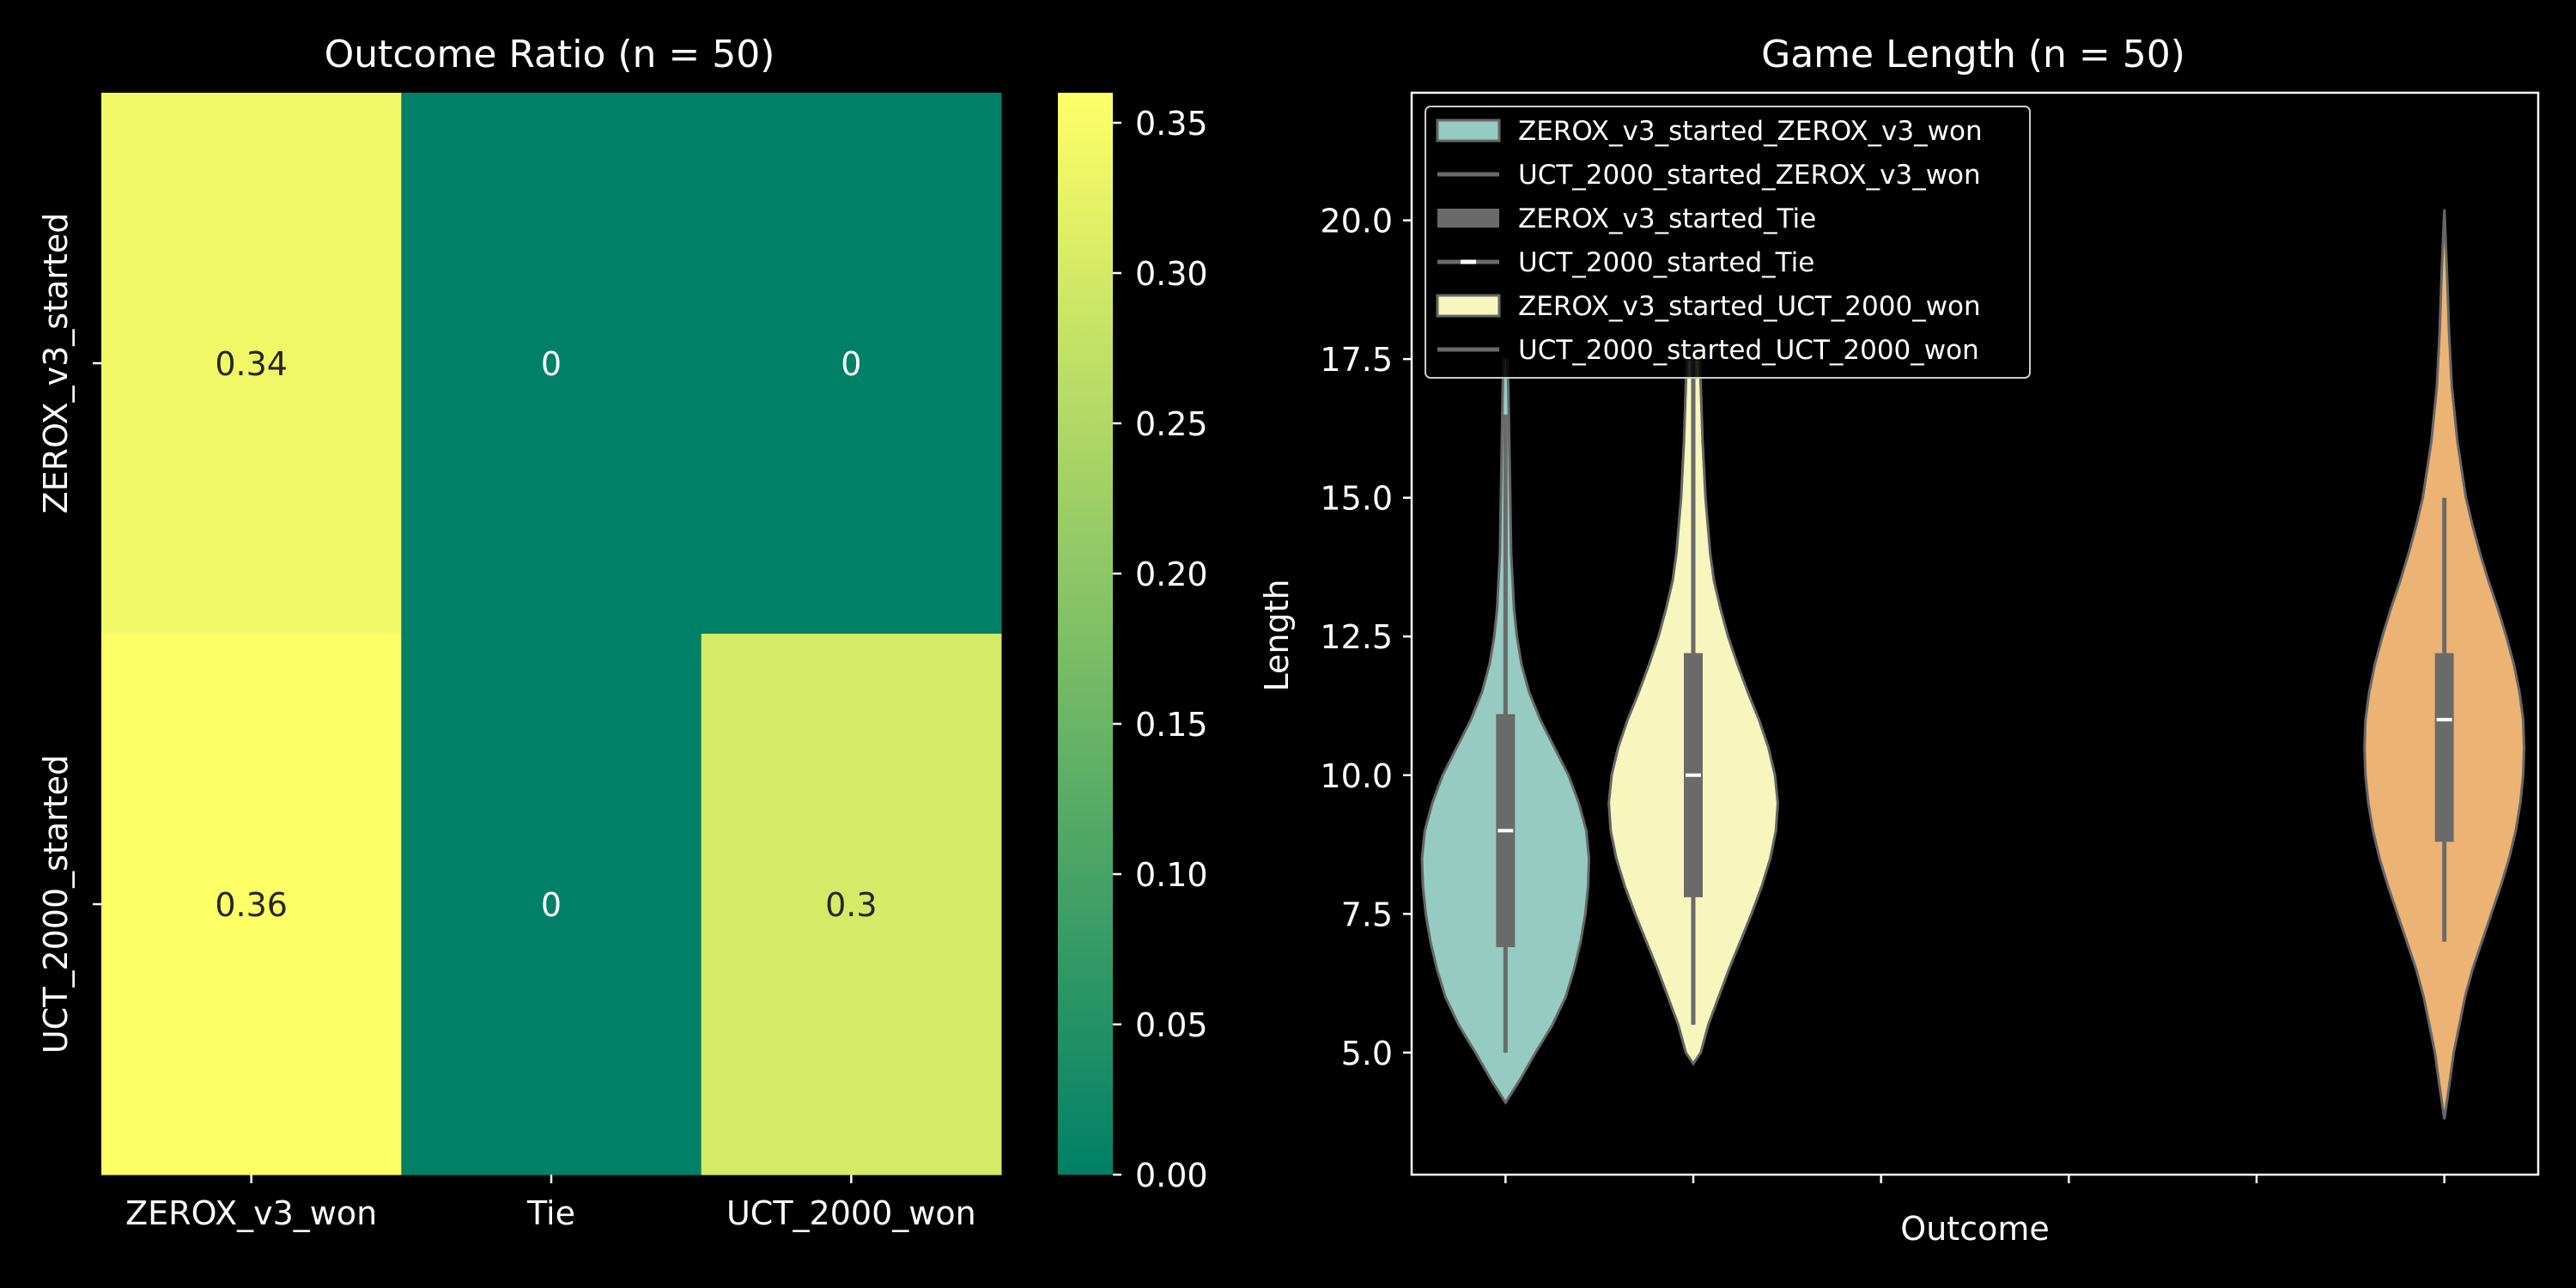 The height and width of the screenshot is (1288, 2576). I want to click on colorbar-tick-label: 0.20, so click(1171, 574).